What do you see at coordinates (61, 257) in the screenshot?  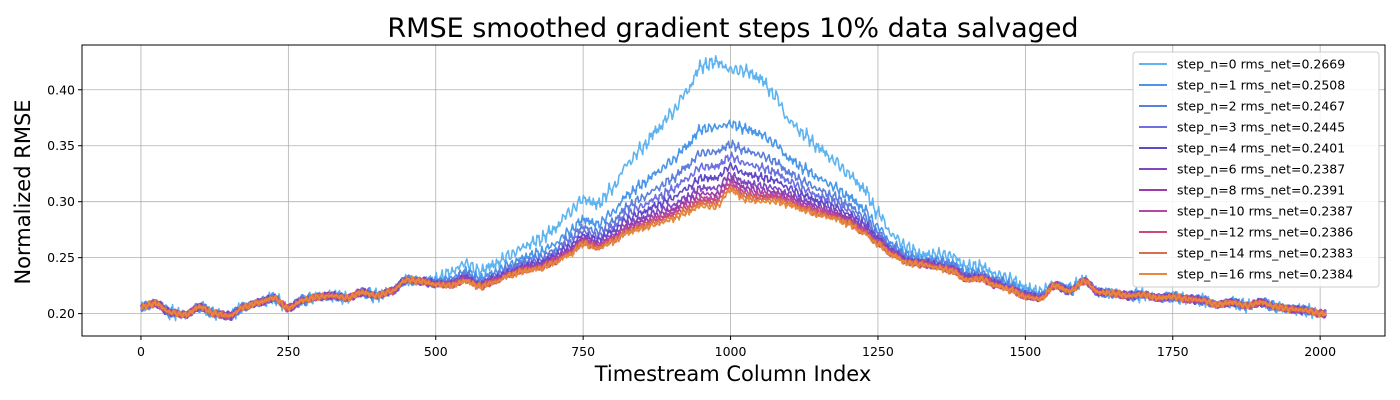 I see `y-tick-label: 0.25` at bounding box center [61, 257].